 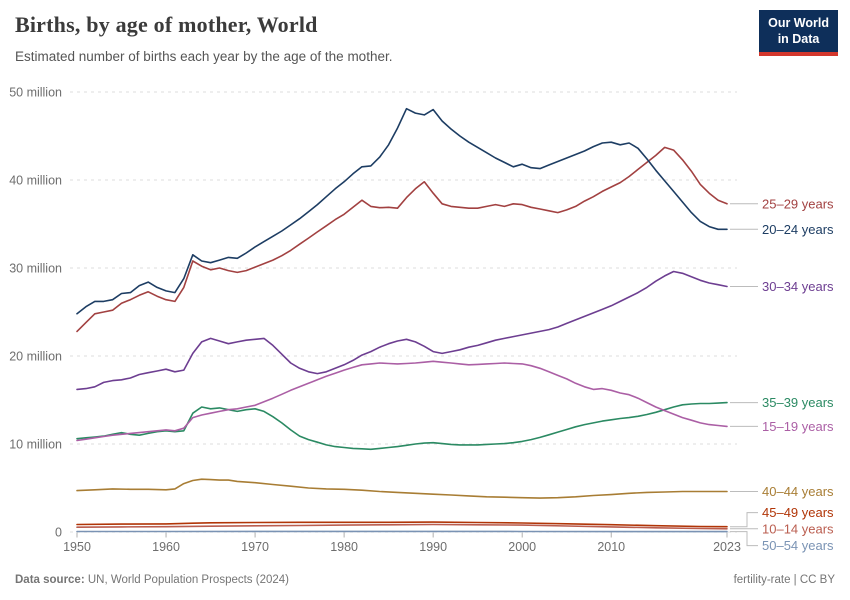 What do you see at coordinates (727, 547) in the screenshot?
I see `x-axis-label: 2023` at bounding box center [727, 547].